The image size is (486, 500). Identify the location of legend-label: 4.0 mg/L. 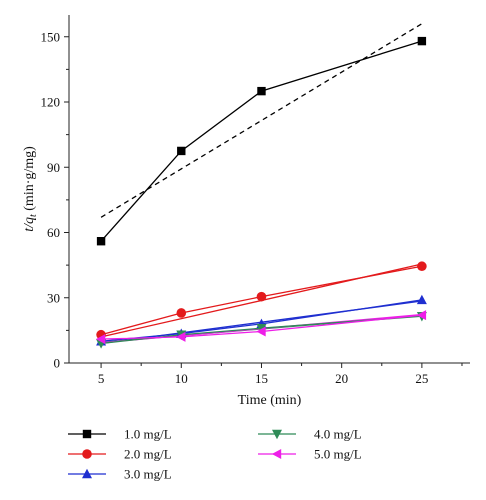
(338, 434).